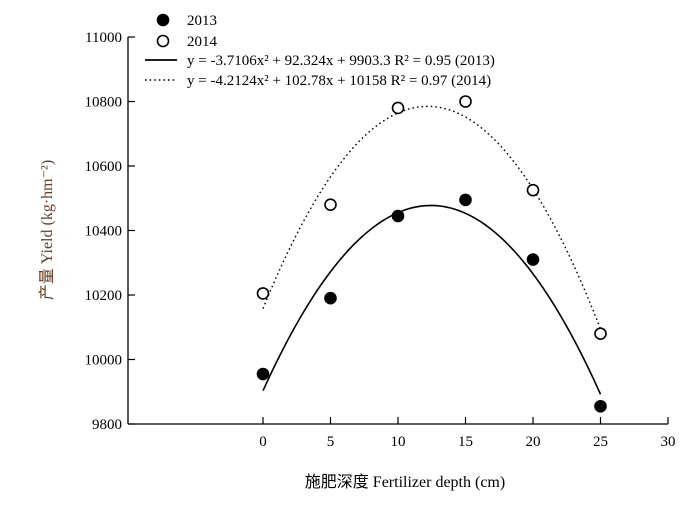 This screenshot has height=507, width=700. Describe the element at coordinates (533, 442) in the screenshot. I see `x-tick-label: 20` at that location.